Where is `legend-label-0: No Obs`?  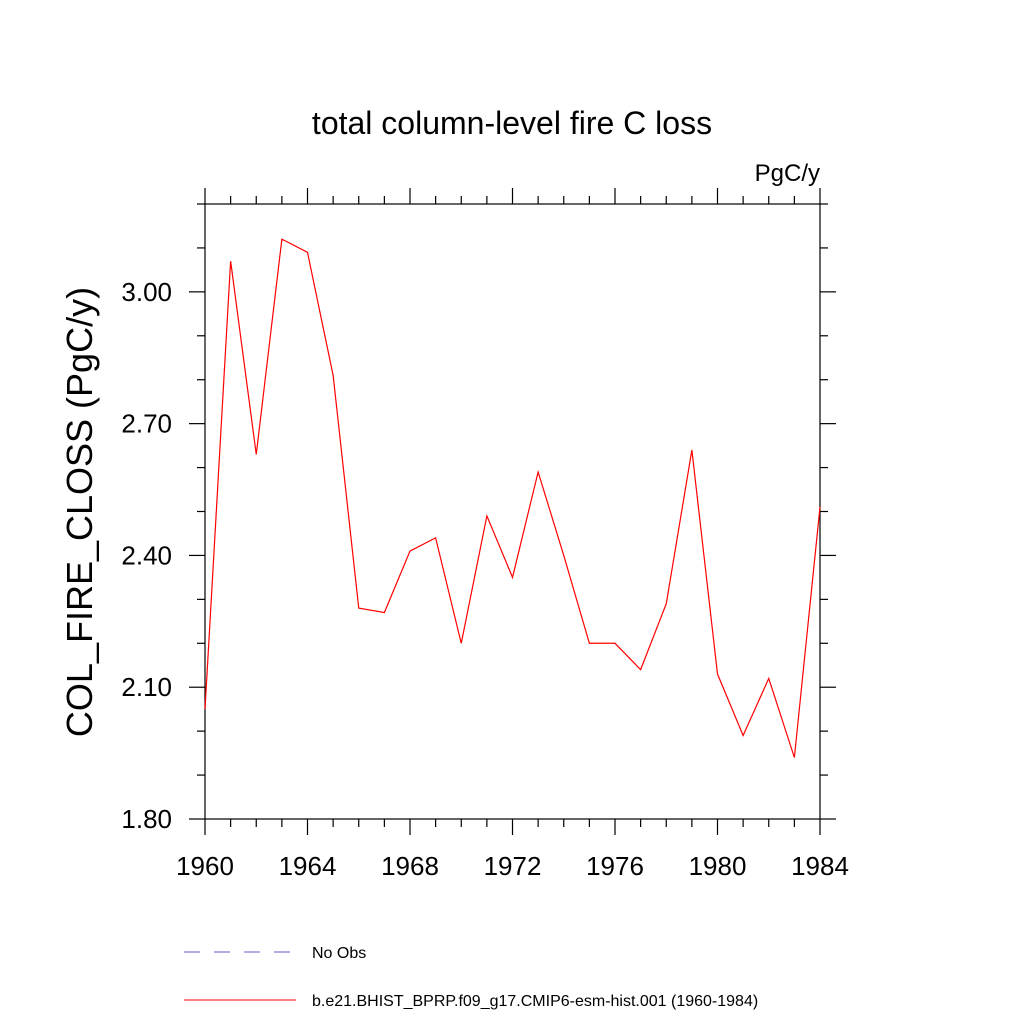
legend-label-0: No Obs is located at coordinates (339, 953).